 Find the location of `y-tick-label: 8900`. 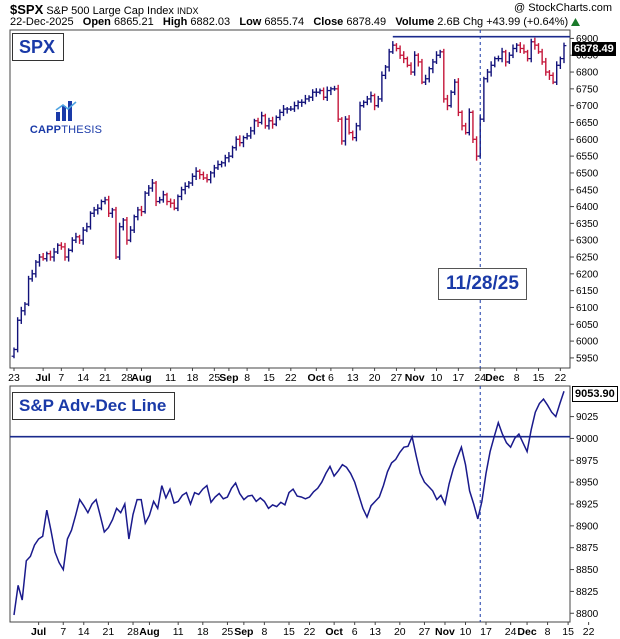

y-tick-label: 8900 is located at coordinates (587, 526).